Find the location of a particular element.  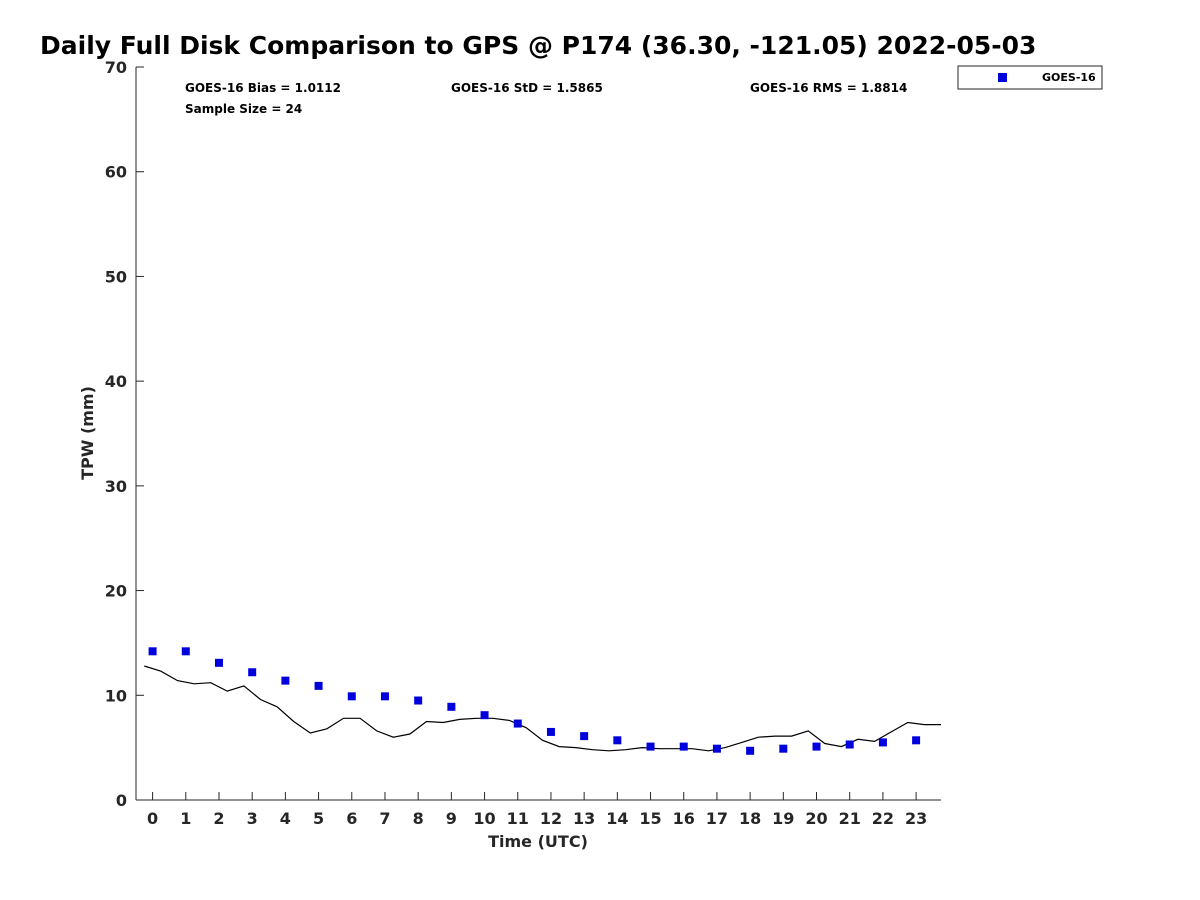

rms-stat: GOES-16 RMS = 1.8814 is located at coordinates (828, 88).